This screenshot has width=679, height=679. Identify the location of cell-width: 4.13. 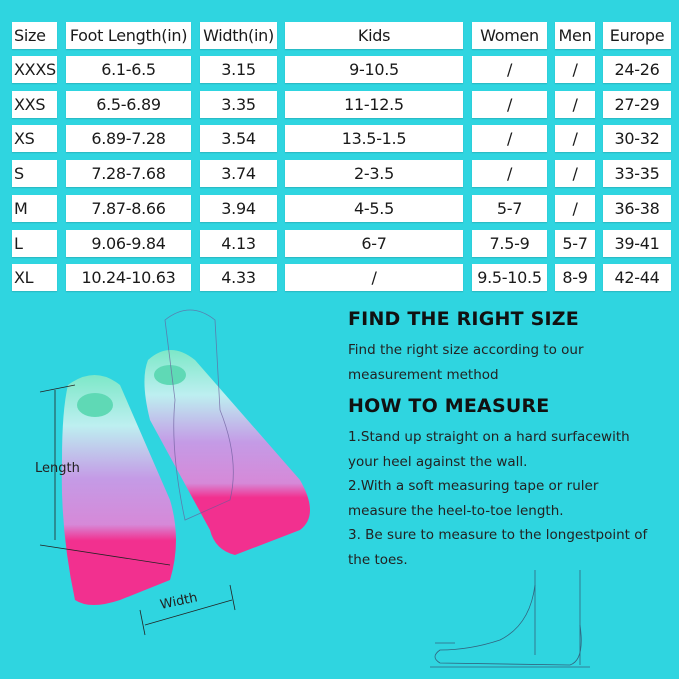
(238, 243).